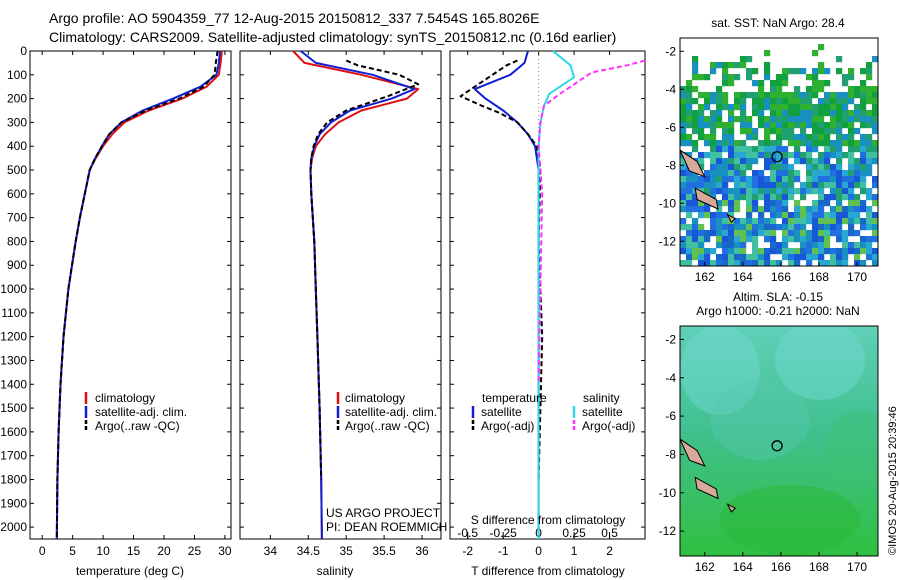  Describe the element at coordinates (602, 412) in the screenshot. I see `legend-label-s-satellite: satellite` at that location.